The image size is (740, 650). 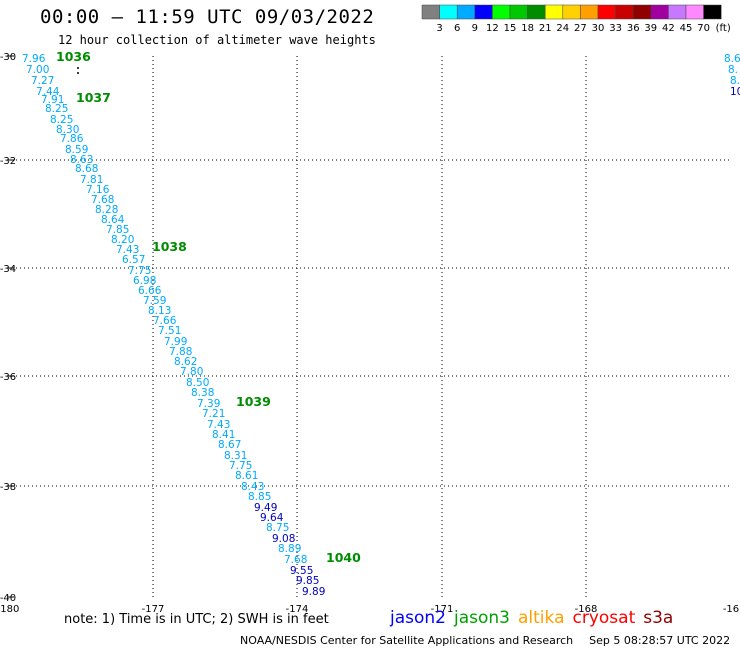 I want to click on wave-height-value: 7.99, so click(x=175, y=342).